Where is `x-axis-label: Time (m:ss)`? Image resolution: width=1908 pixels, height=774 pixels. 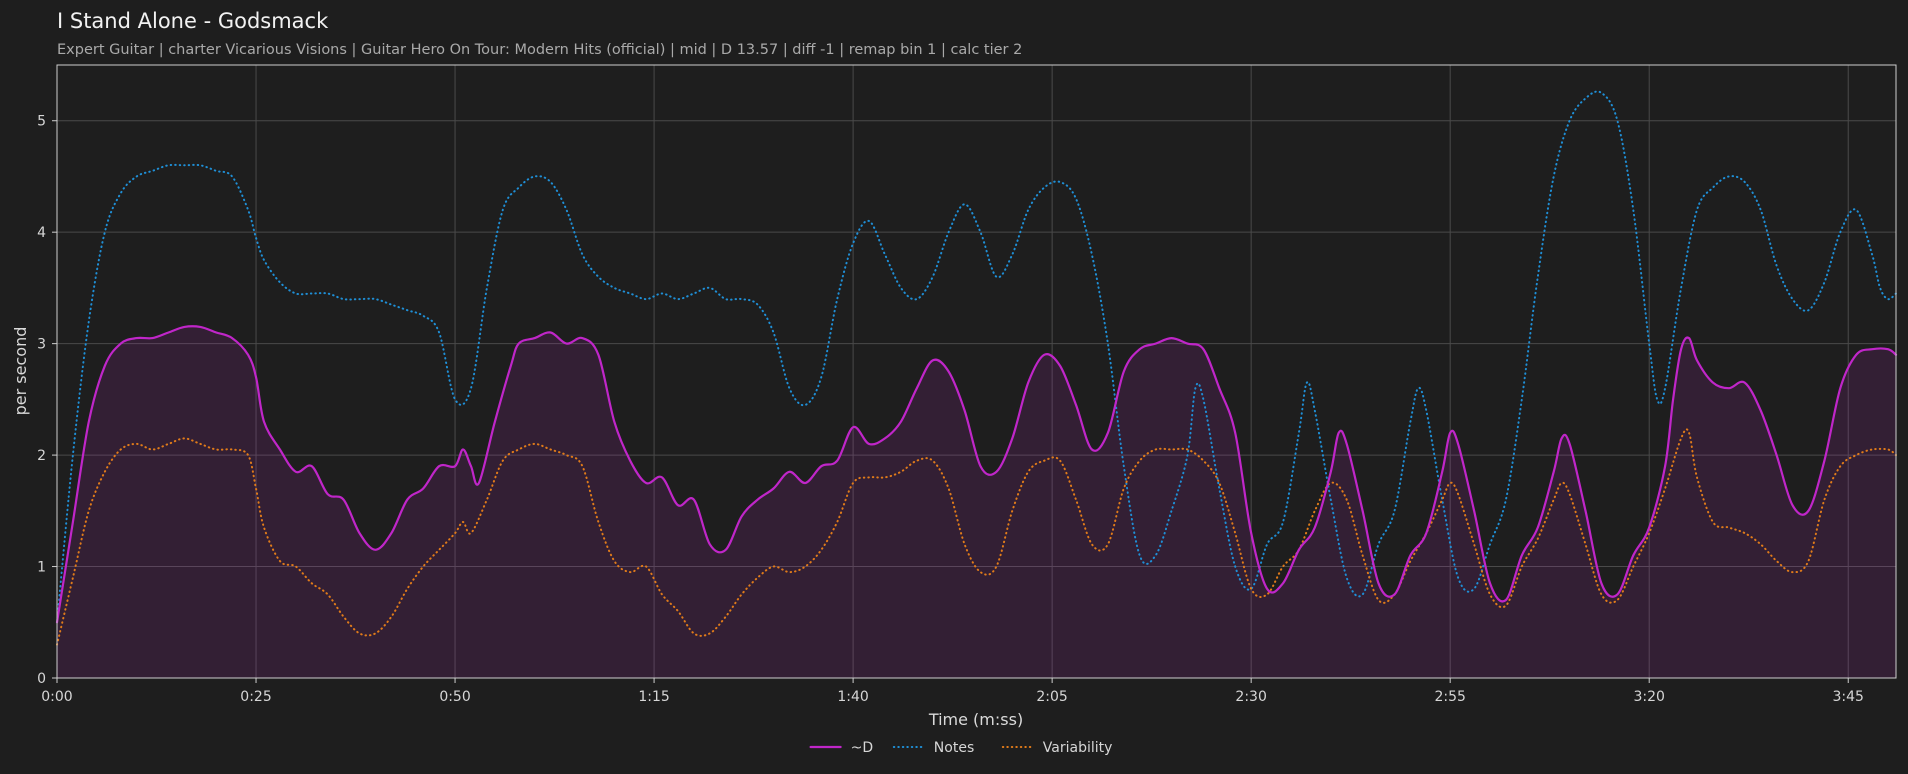 x-axis-label: Time (m:ss) is located at coordinates (975, 719).